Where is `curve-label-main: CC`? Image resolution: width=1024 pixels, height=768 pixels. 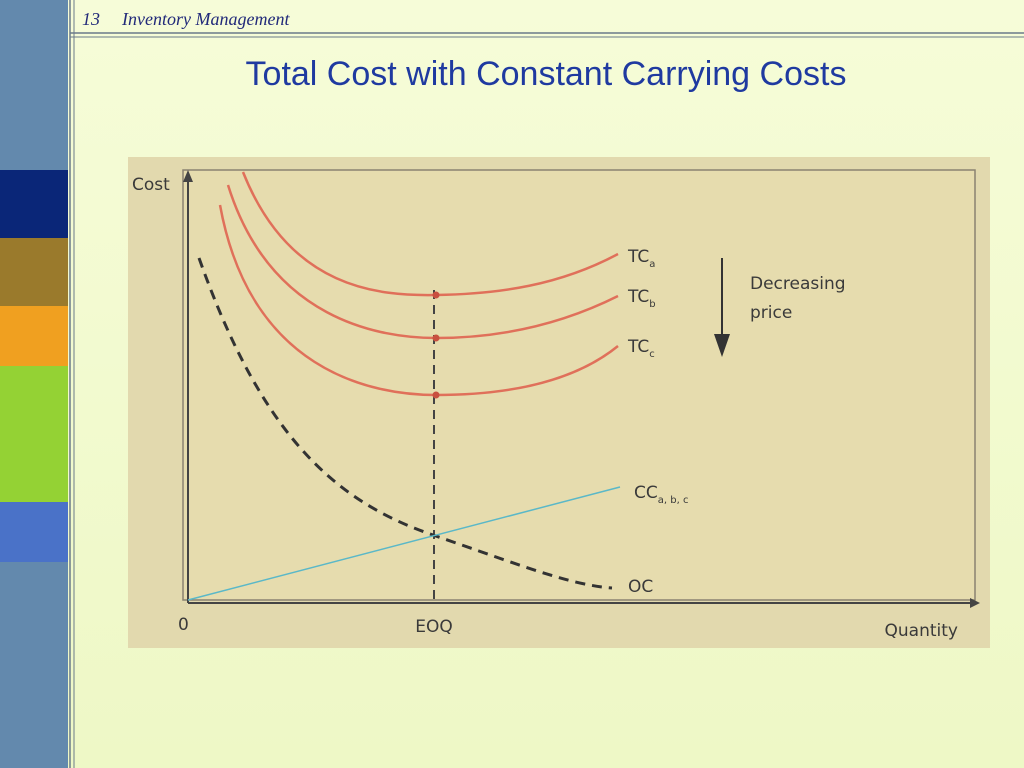
curve-label-main: CC is located at coordinates (646, 493).